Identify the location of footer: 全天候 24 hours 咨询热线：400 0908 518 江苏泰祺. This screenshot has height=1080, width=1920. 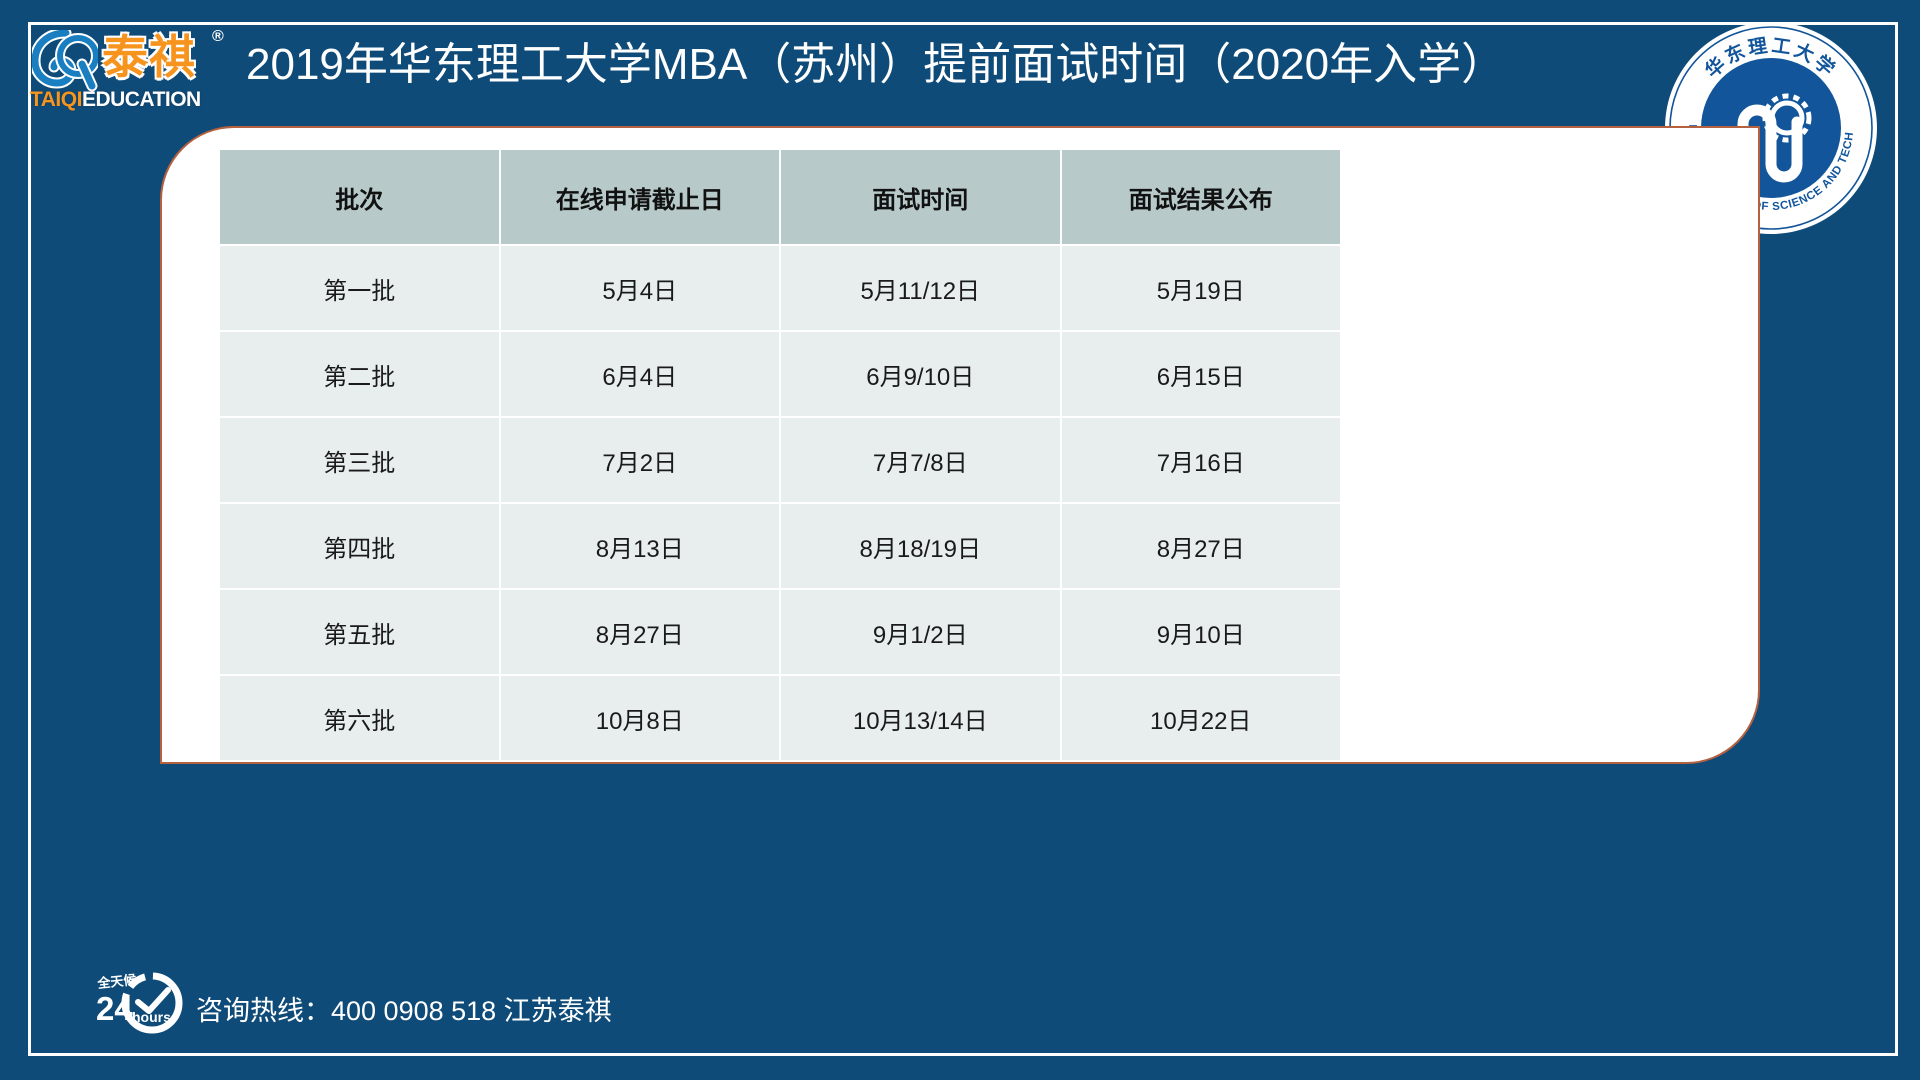
(960, 1015).